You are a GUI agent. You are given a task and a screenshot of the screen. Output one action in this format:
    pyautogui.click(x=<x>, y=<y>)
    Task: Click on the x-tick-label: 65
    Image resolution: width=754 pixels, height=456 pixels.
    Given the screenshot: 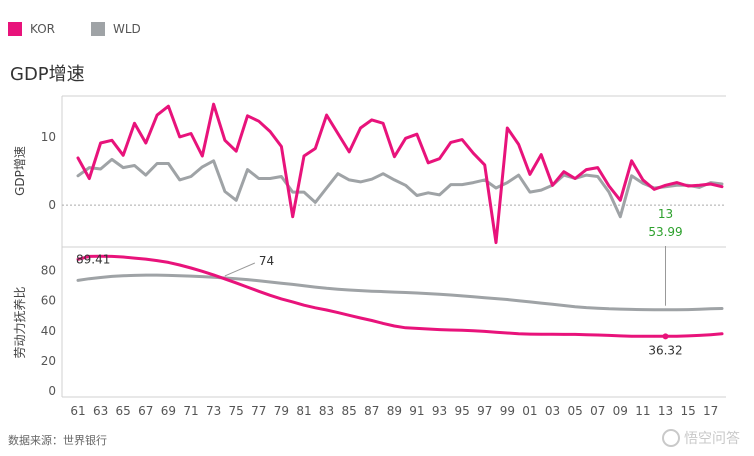 What is the action you would take?
    pyautogui.click(x=123, y=411)
    